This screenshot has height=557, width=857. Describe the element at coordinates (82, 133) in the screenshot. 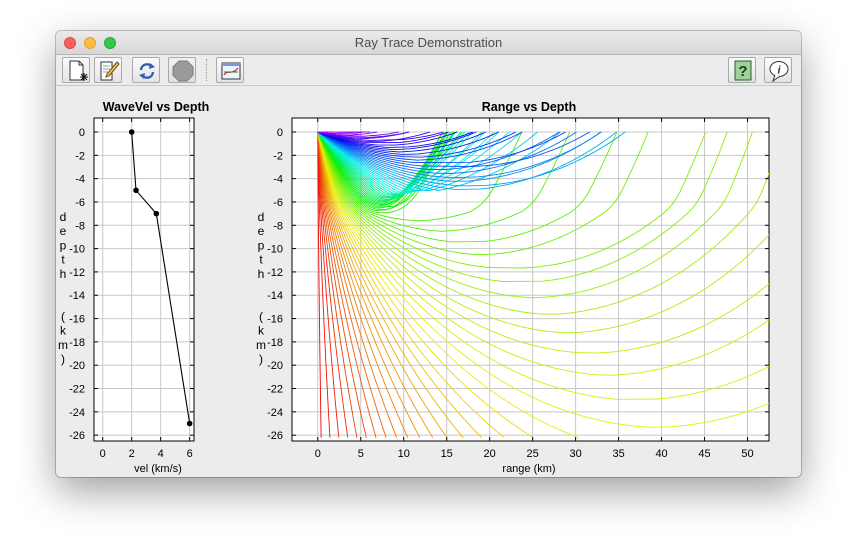

I see `velocity-y-tick-label: 0` at that location.